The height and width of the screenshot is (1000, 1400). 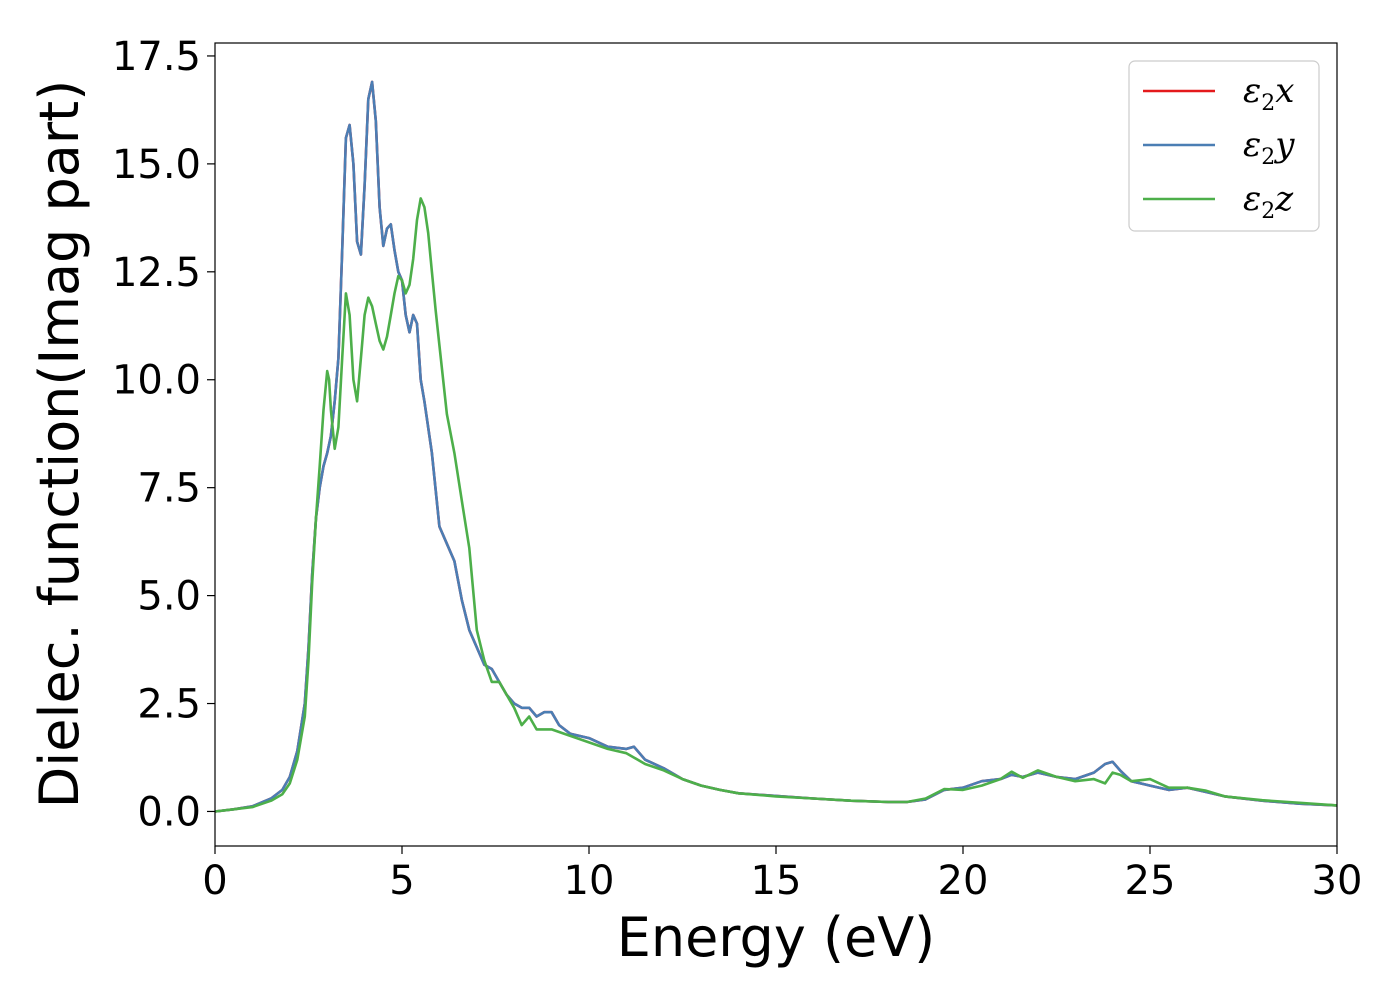 What do you see at coordinates (1268, 93) in the screenshot?
I see `legend-label-x: ε2x` at bounding box center [1268, 93].